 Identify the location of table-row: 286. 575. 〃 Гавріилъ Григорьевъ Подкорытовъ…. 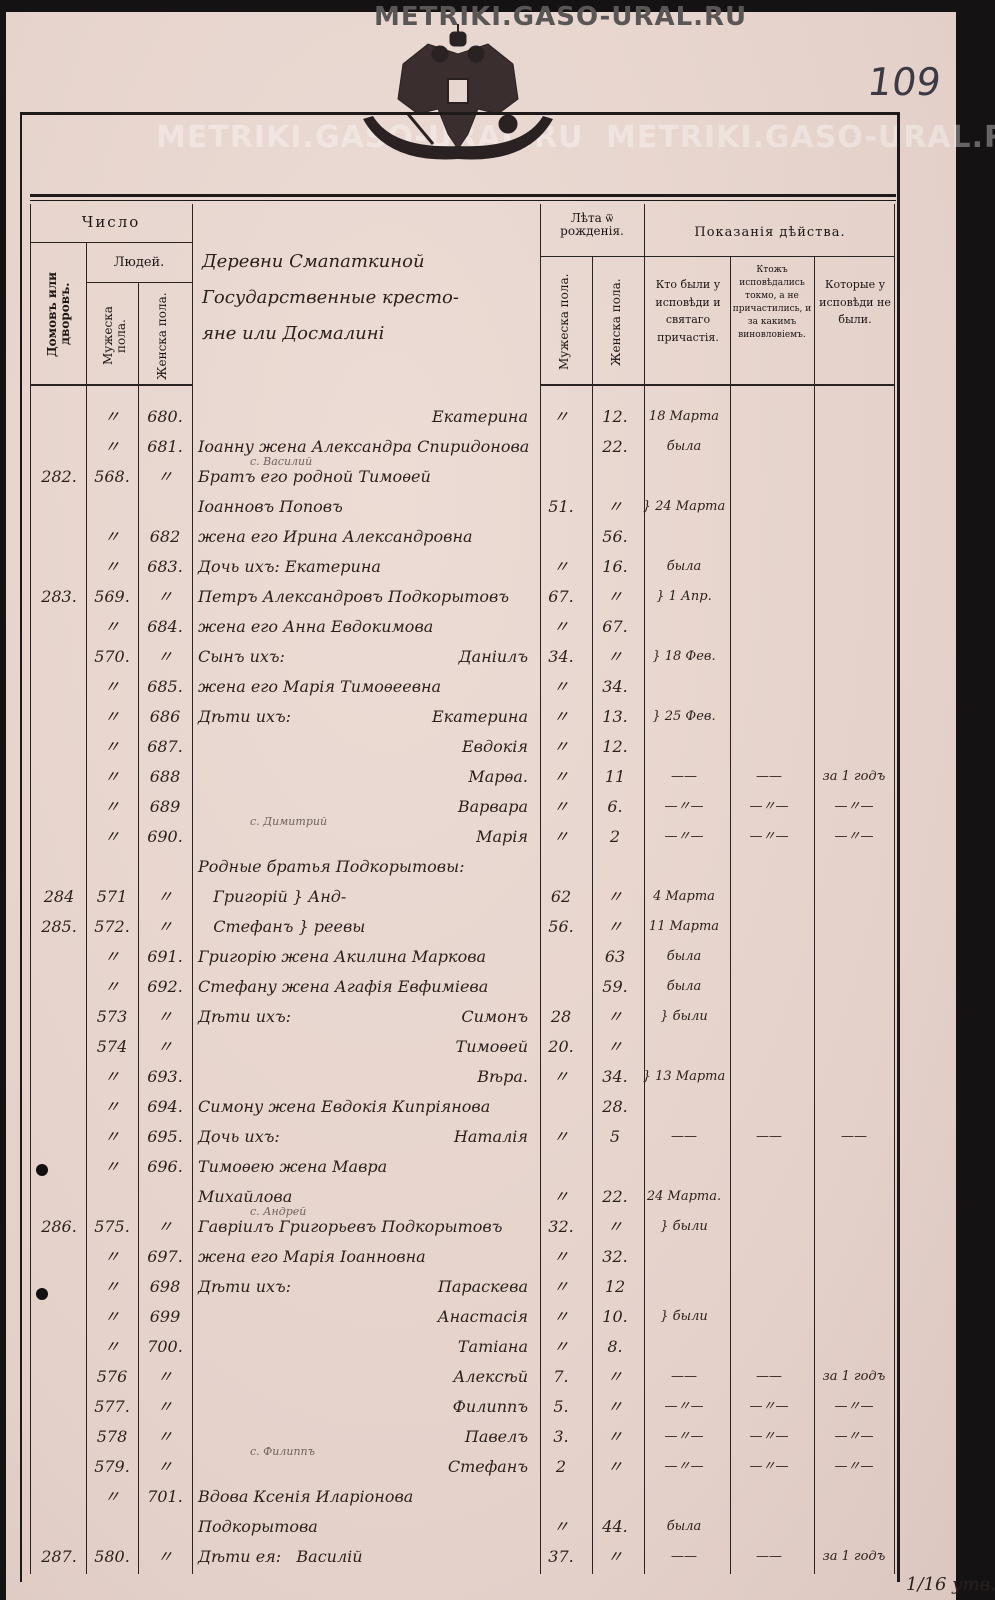
(463, 1221).